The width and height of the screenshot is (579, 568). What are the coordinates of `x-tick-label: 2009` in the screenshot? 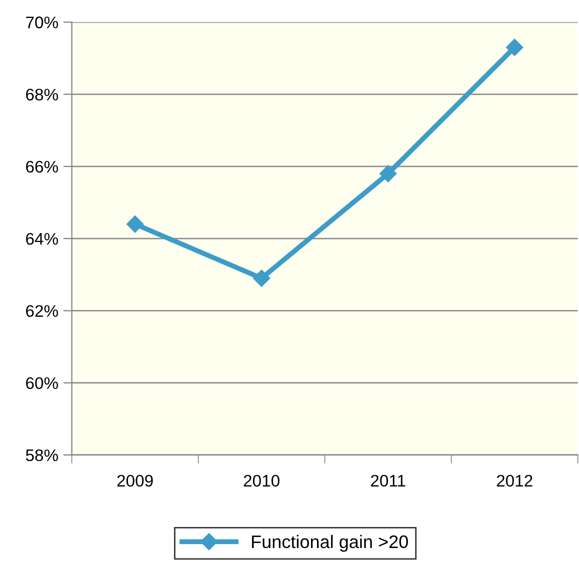 It's located at (135, 480).